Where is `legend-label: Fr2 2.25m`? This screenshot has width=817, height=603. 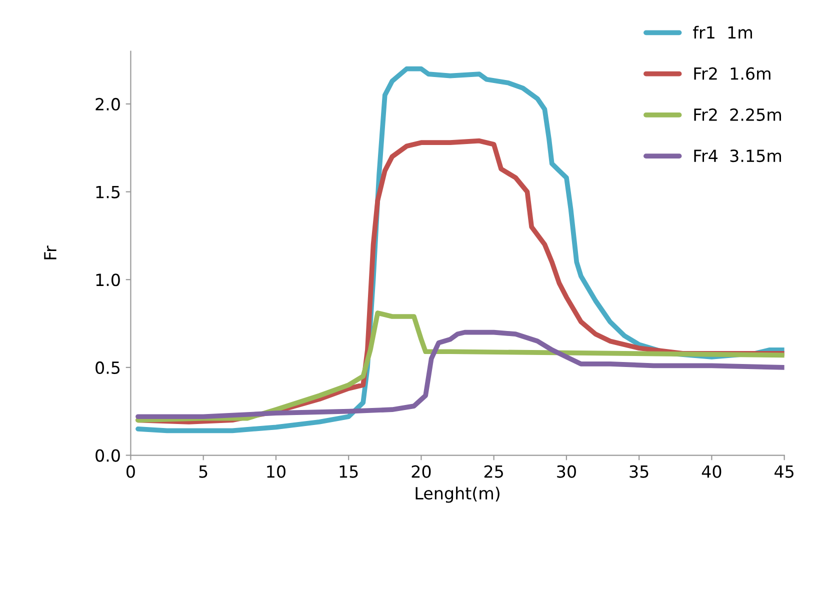
legend-label: Fr2 2.25m is located at coordinates (737, 115).